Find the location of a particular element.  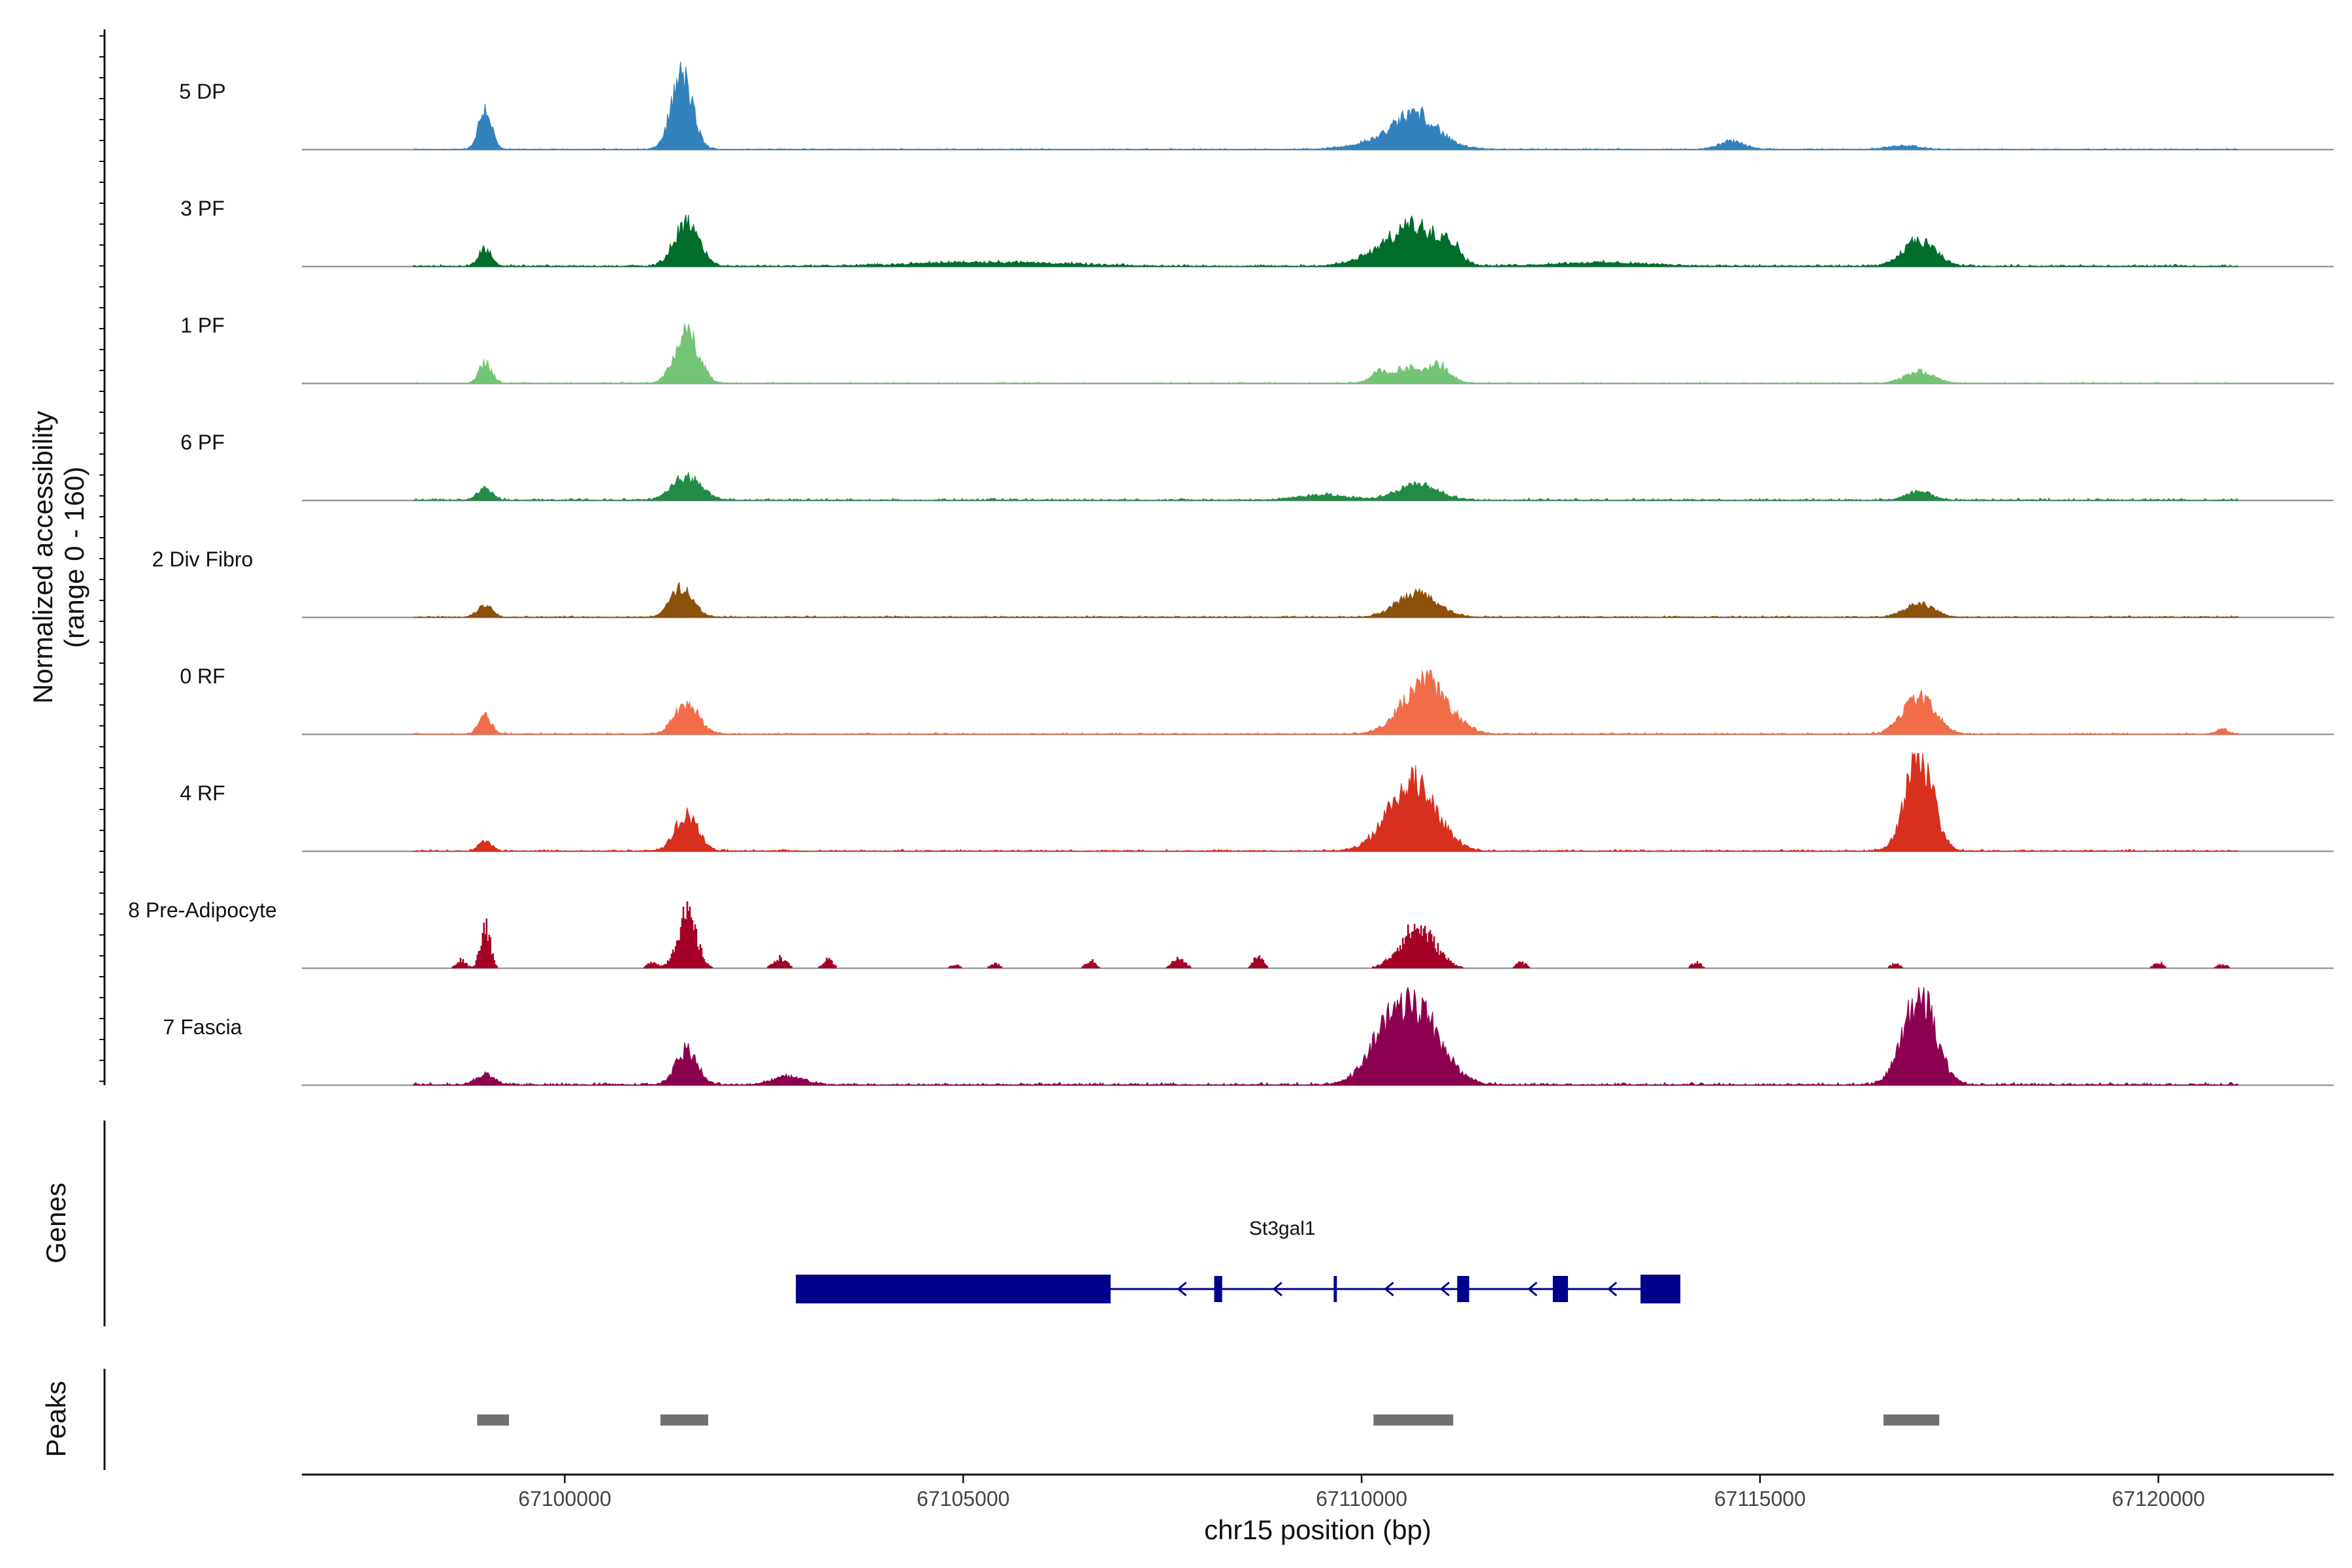

x-axis-title: chr15 position (bp) is located at coordinates (1317, 1529).